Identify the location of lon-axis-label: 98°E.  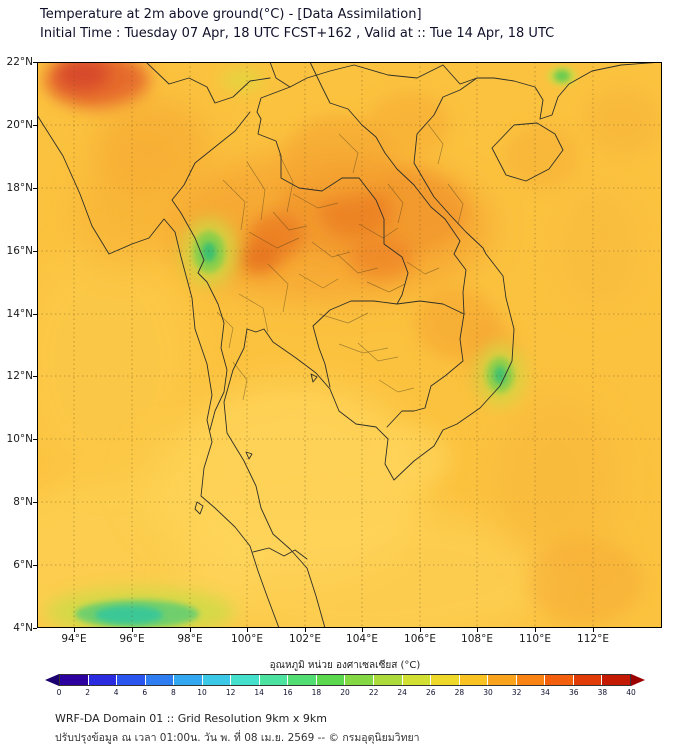
(190, 639).